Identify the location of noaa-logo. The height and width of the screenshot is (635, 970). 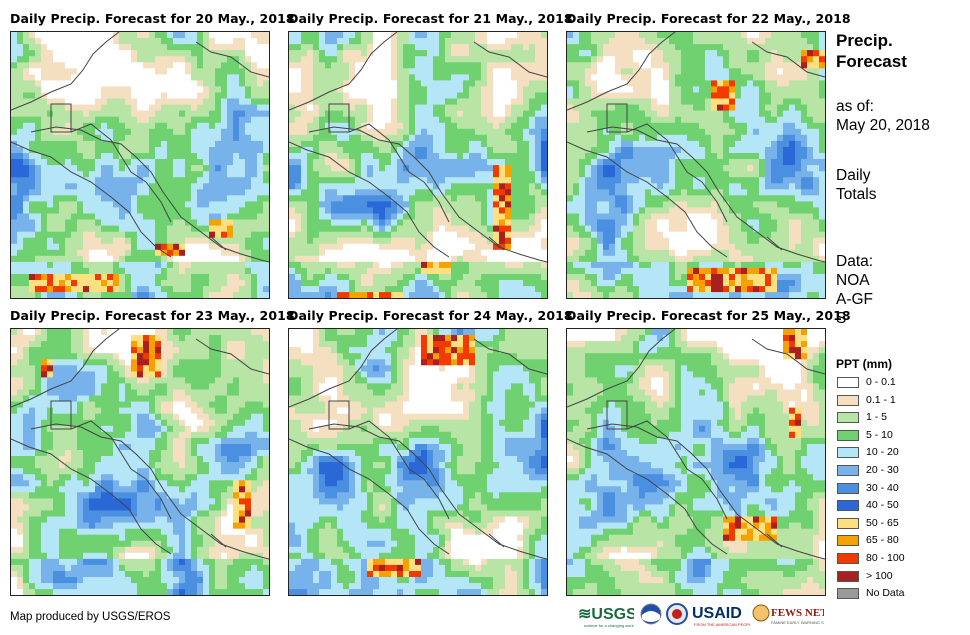
(651, 614).